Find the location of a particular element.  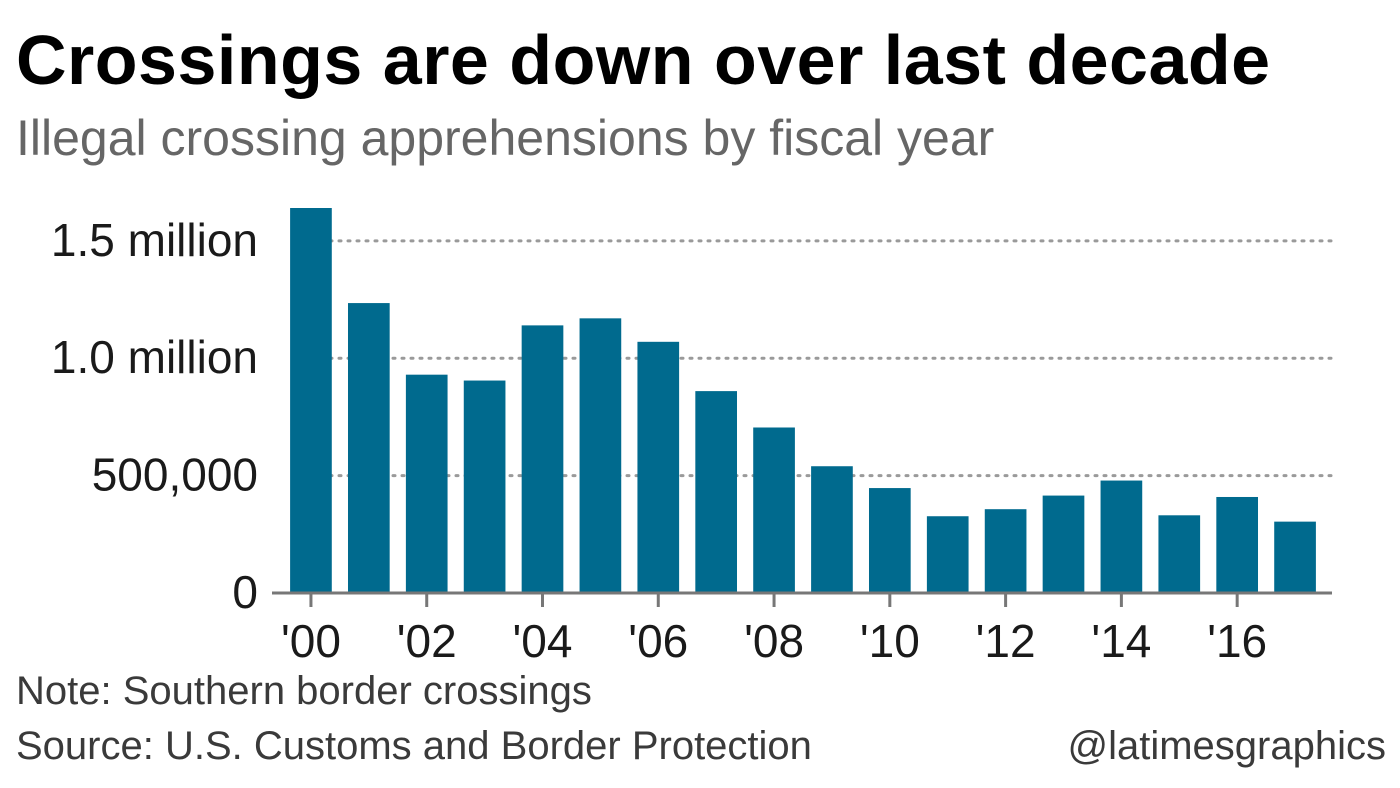

y-tick-label: 0 is located at coordinates (245, 592).